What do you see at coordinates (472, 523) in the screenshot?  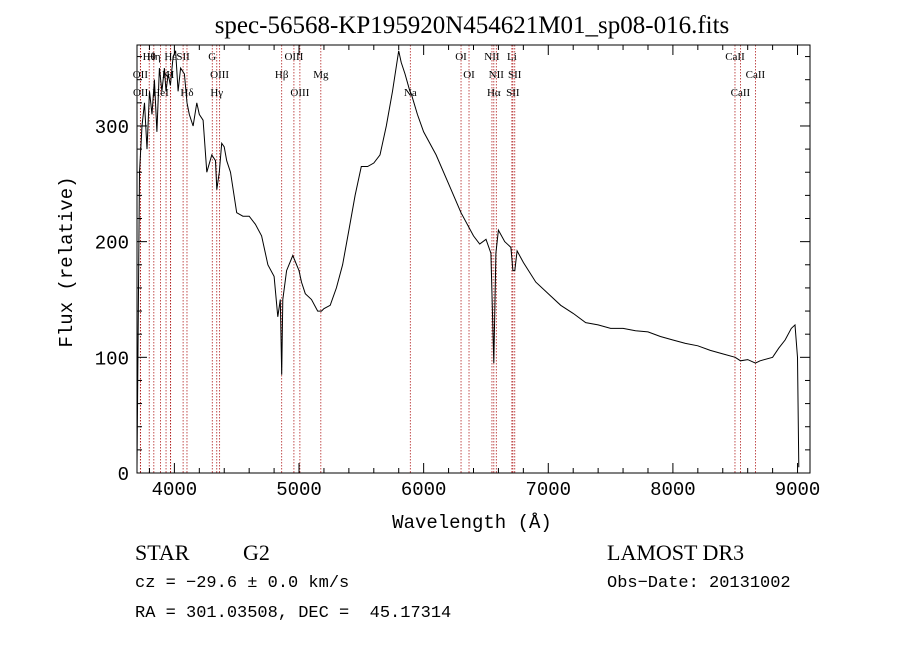 I see `x-axis-label: Wavelength (Å)` at bounding box center [472, 523].